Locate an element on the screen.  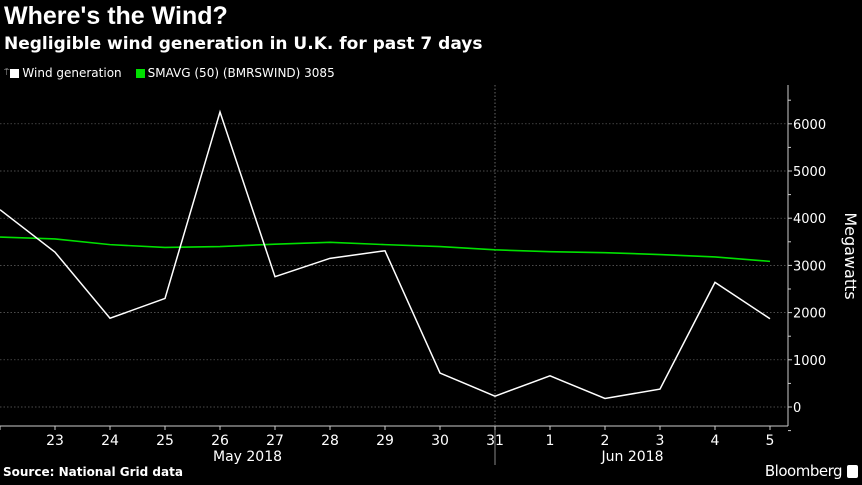
x-tick-label: 25 is located at coordinates (165, 441).